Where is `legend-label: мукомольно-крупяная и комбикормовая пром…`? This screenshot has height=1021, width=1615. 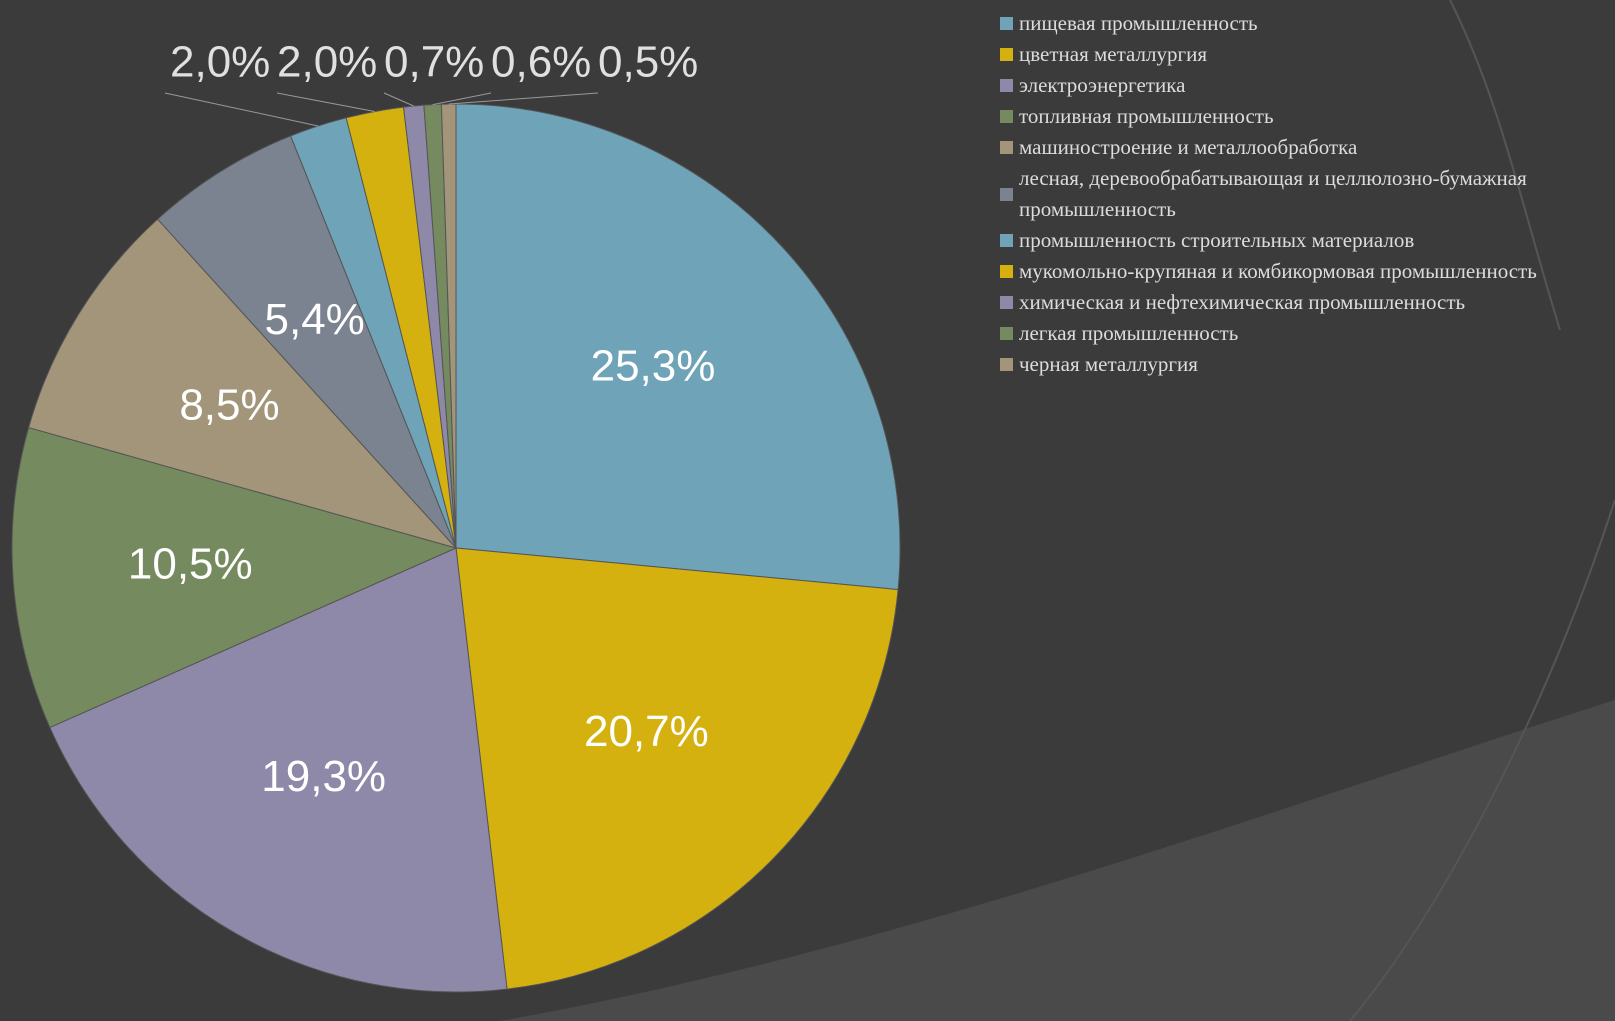 legend-label: мукомольно-крупяная и комбикормовая пром… is located at coordinates (1278, 271).